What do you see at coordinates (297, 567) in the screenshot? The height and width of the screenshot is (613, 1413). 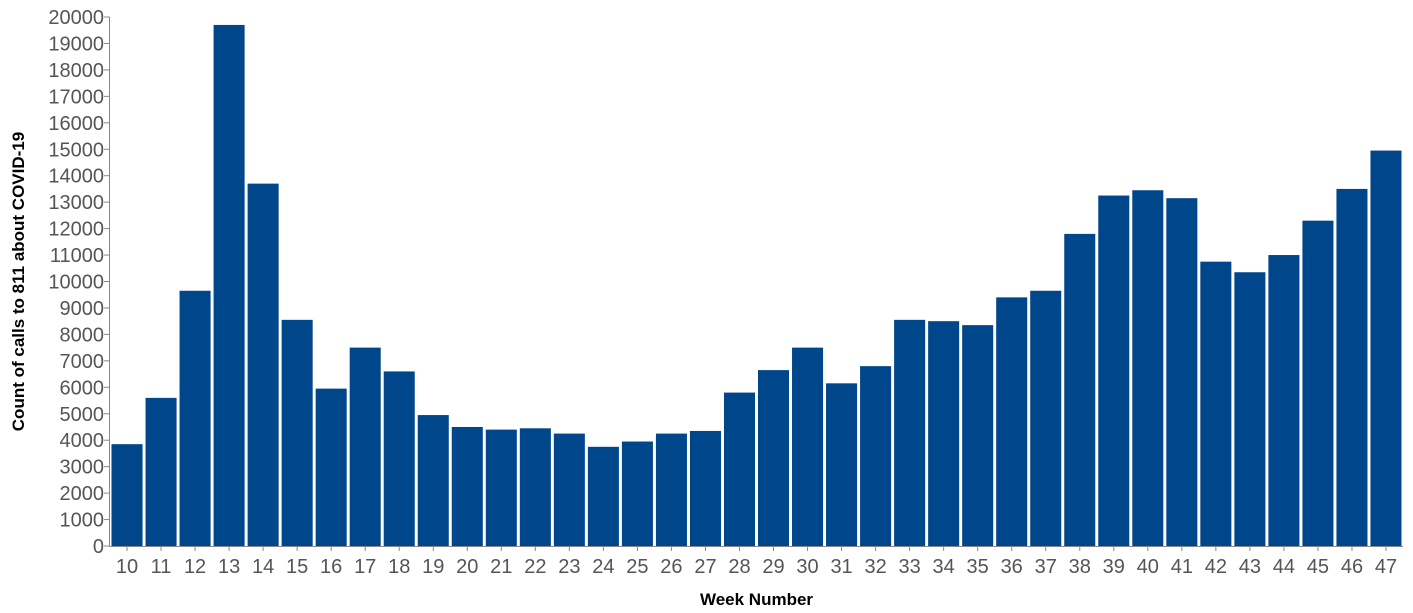 I see `x-tick-label: 15` at bounding box center [297, 567].